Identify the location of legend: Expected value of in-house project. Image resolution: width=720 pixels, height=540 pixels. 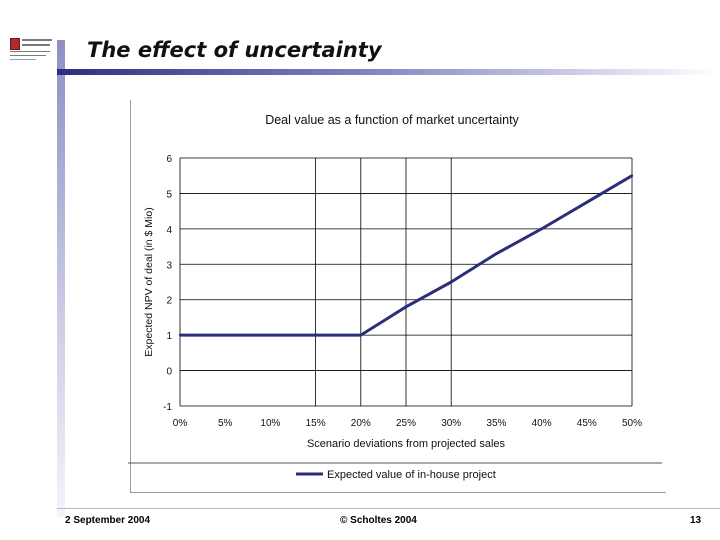
(395, 471).